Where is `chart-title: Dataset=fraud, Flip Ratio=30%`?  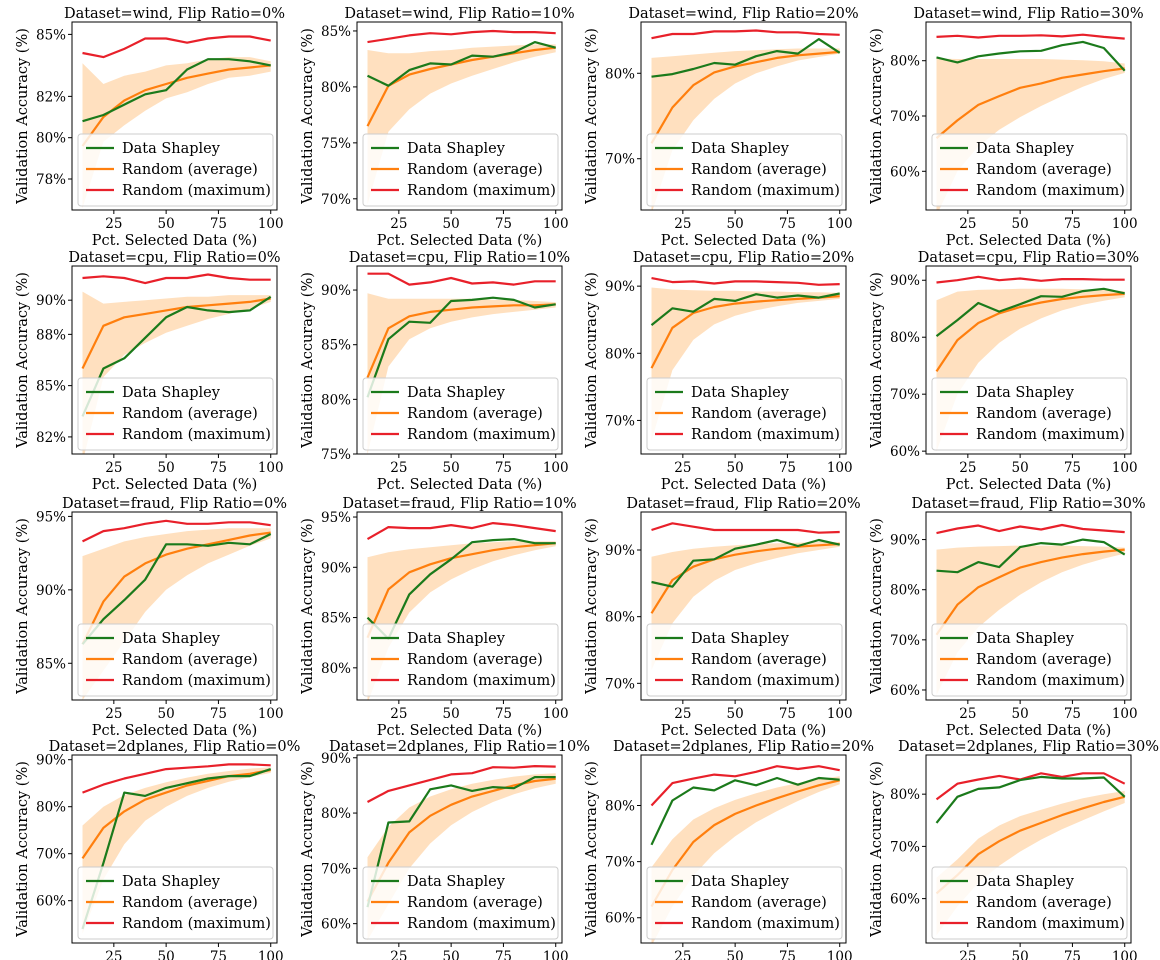 chart-title: Dataset=fraud, Flip Ratio=30% is located at coordinates (1028, 504).